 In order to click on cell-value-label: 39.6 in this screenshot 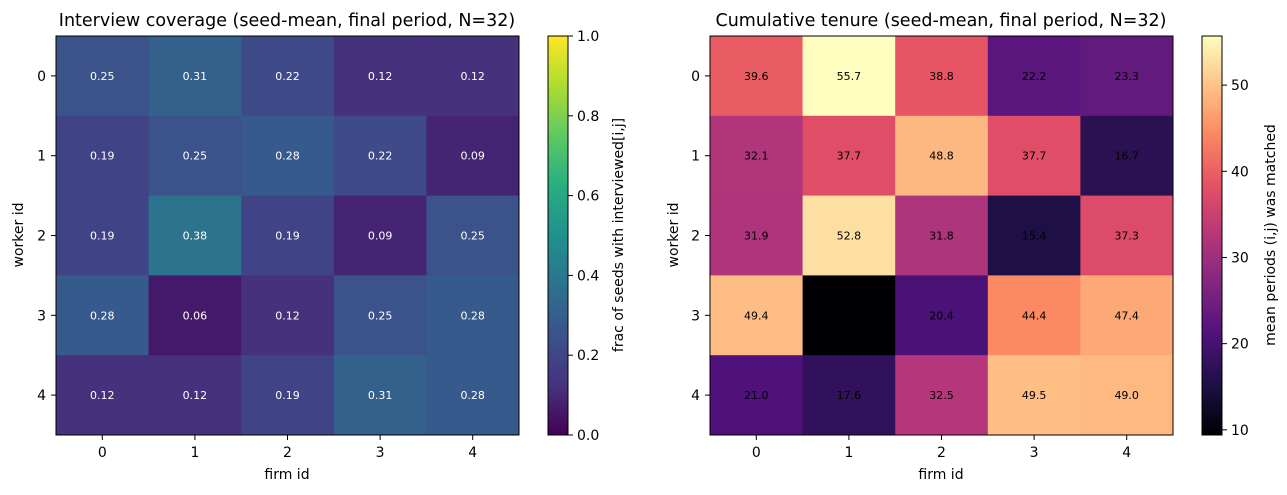, I will do `click(756, 76)`.